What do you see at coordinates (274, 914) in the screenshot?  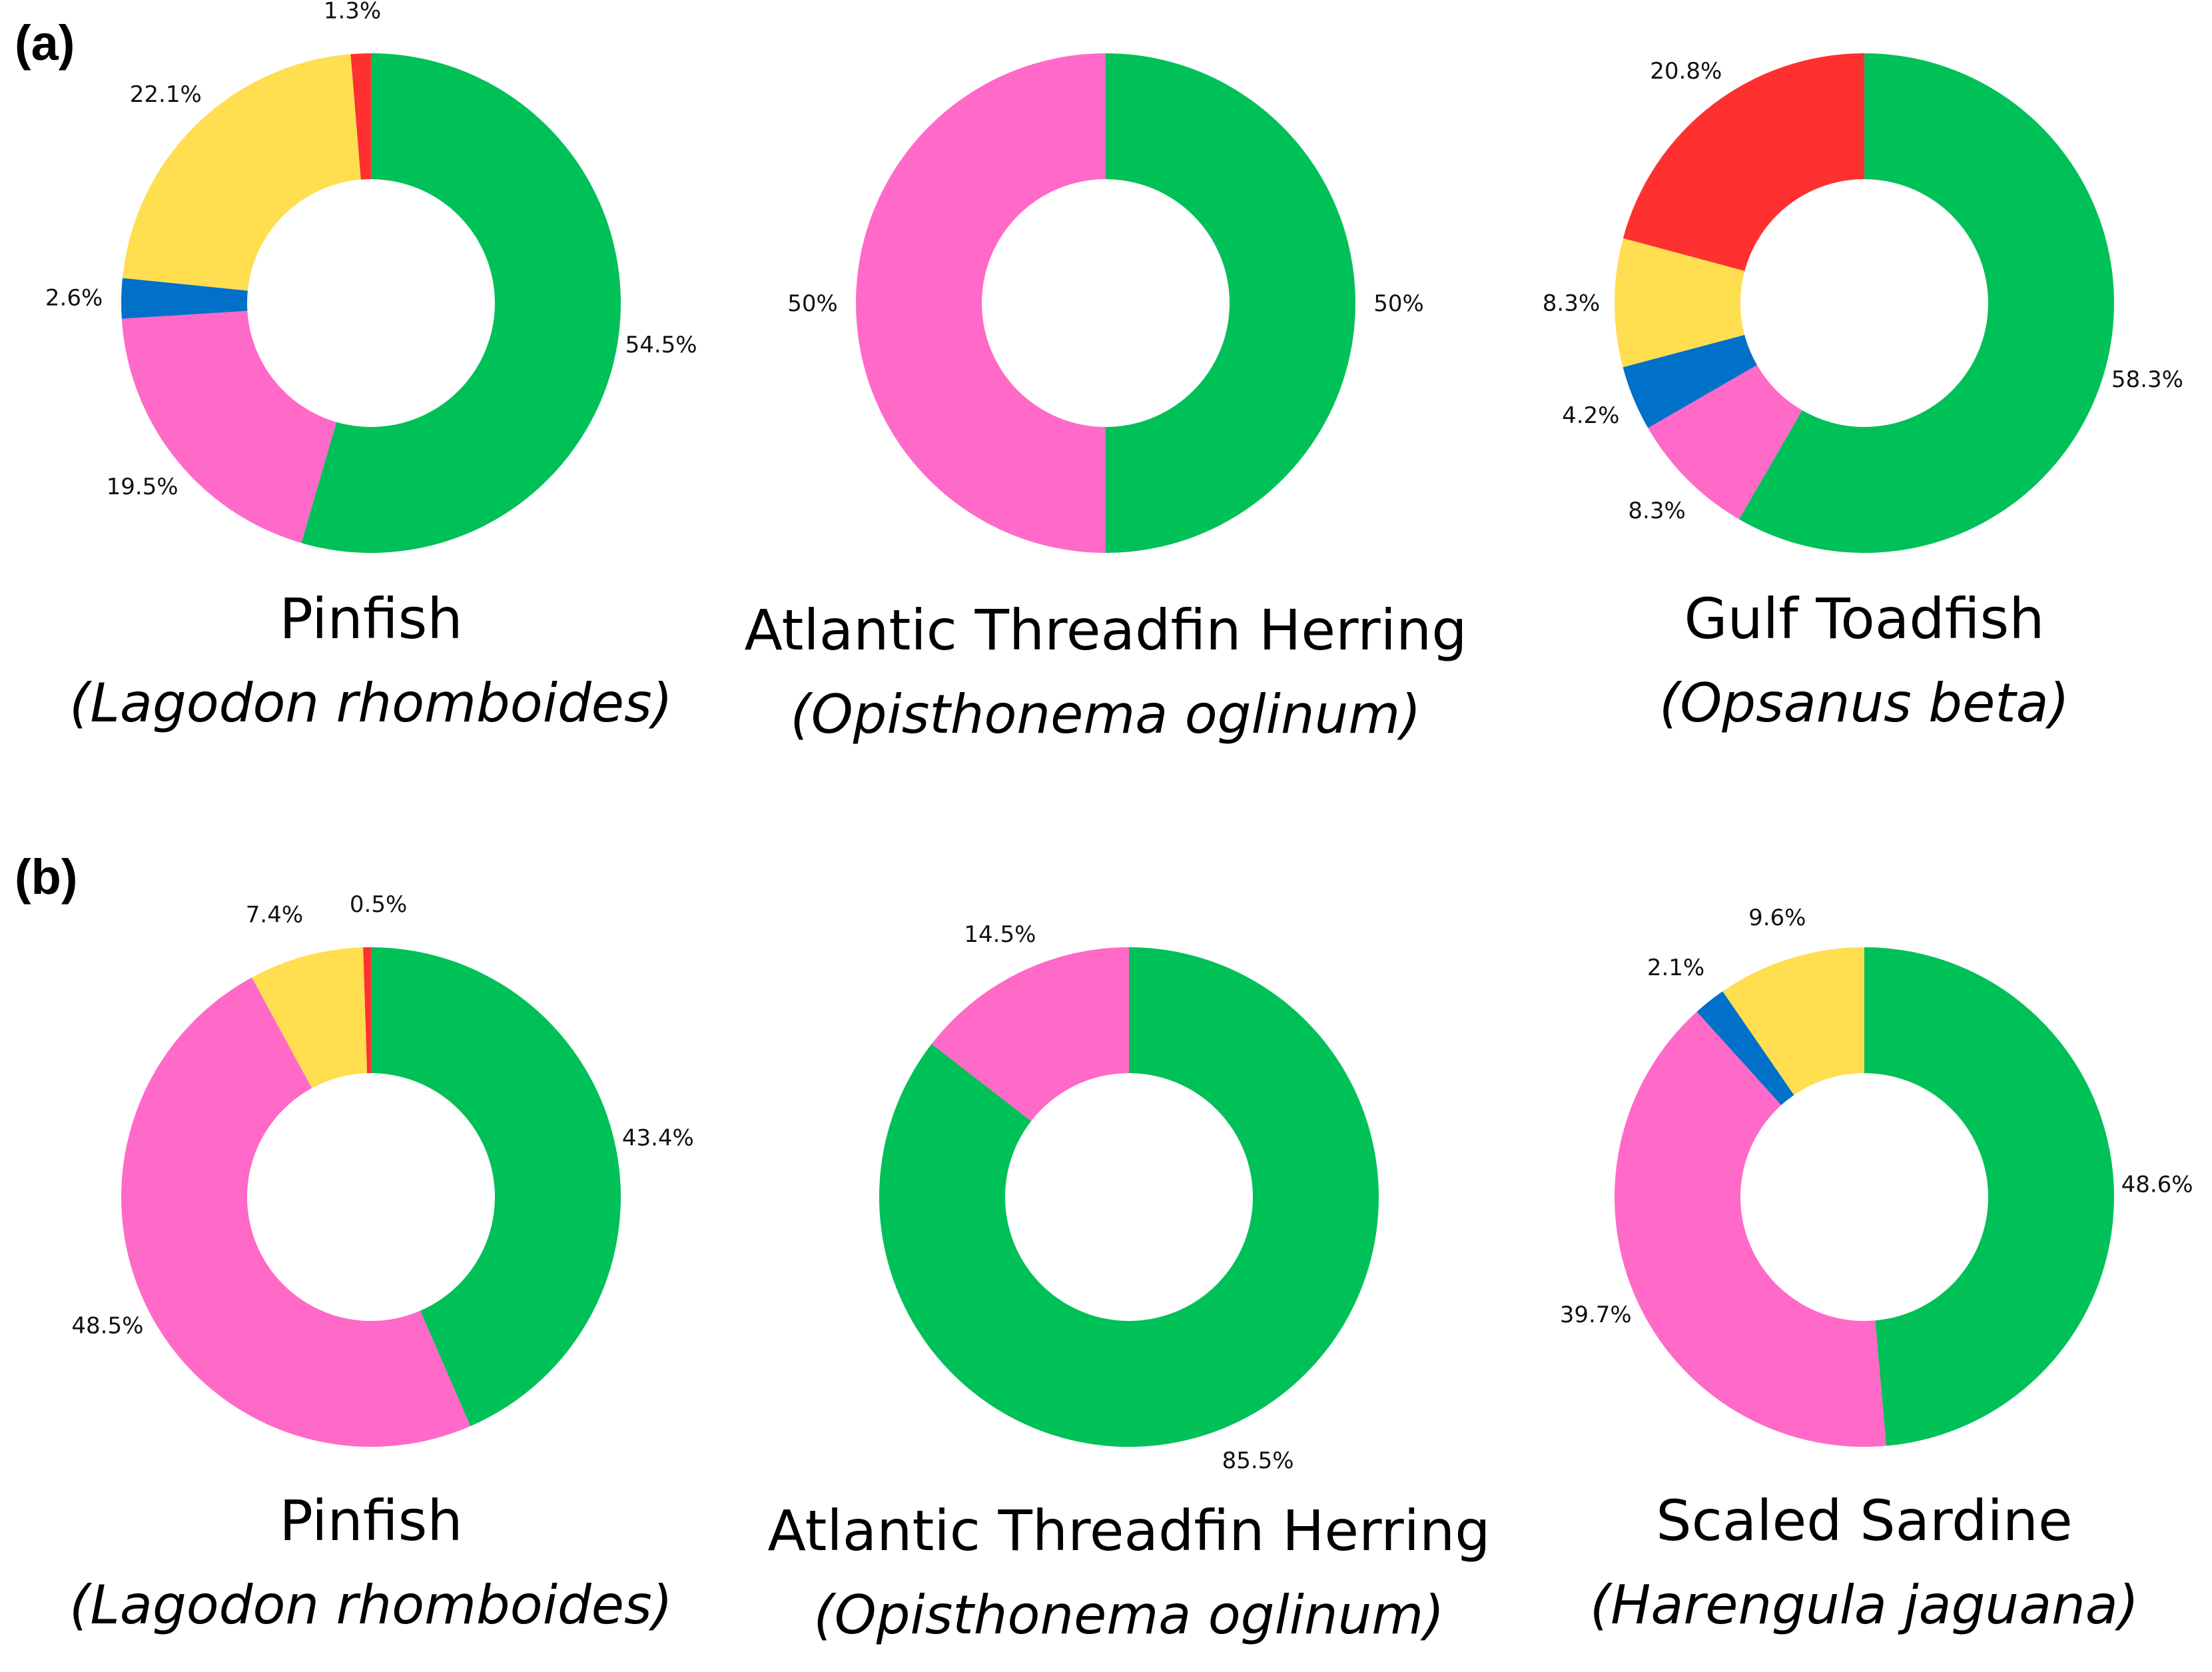 I see `data-label: 7.4%` at bounding box center [274, 914].